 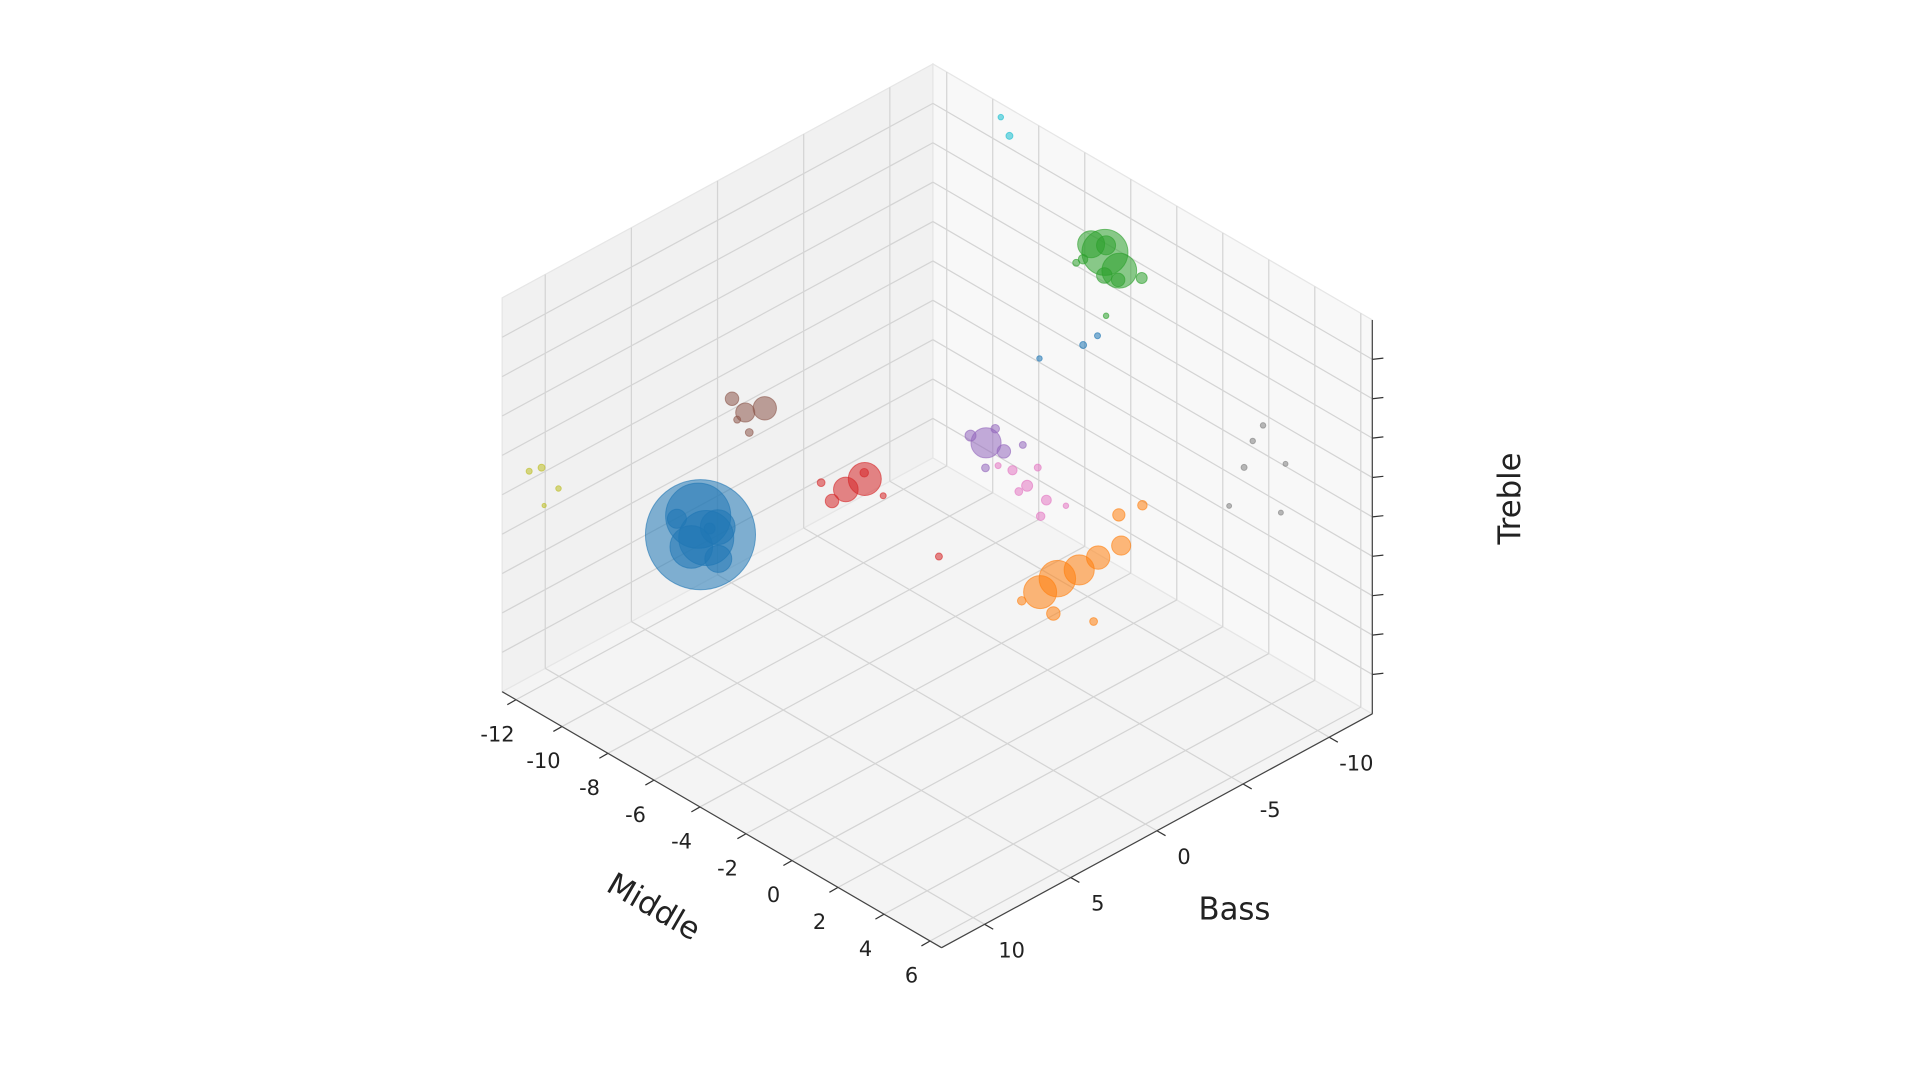 I want to click on x-tick-label: 0, so click(x=1183, y=857).